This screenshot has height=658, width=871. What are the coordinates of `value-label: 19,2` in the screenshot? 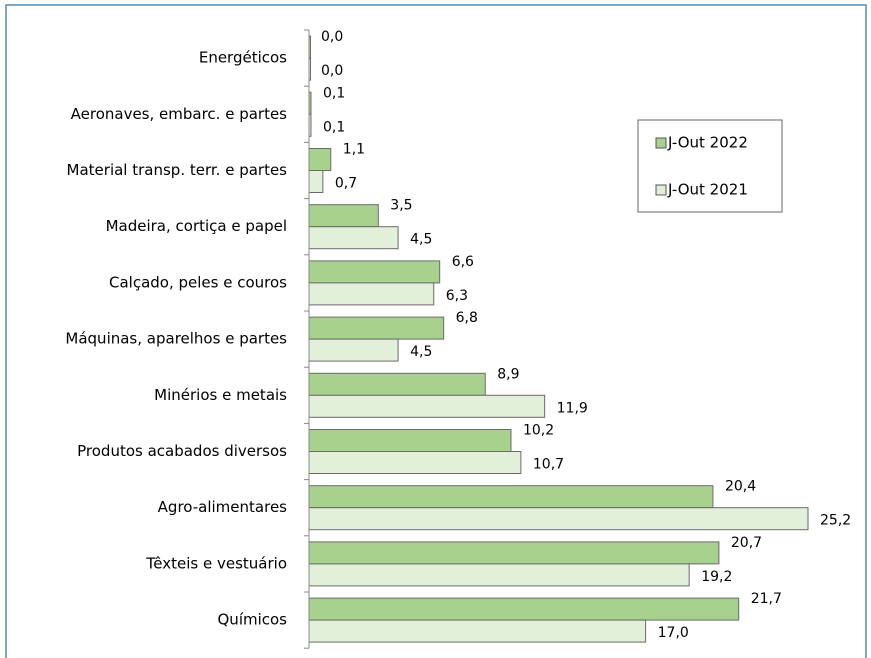 It's located at (716, 577).